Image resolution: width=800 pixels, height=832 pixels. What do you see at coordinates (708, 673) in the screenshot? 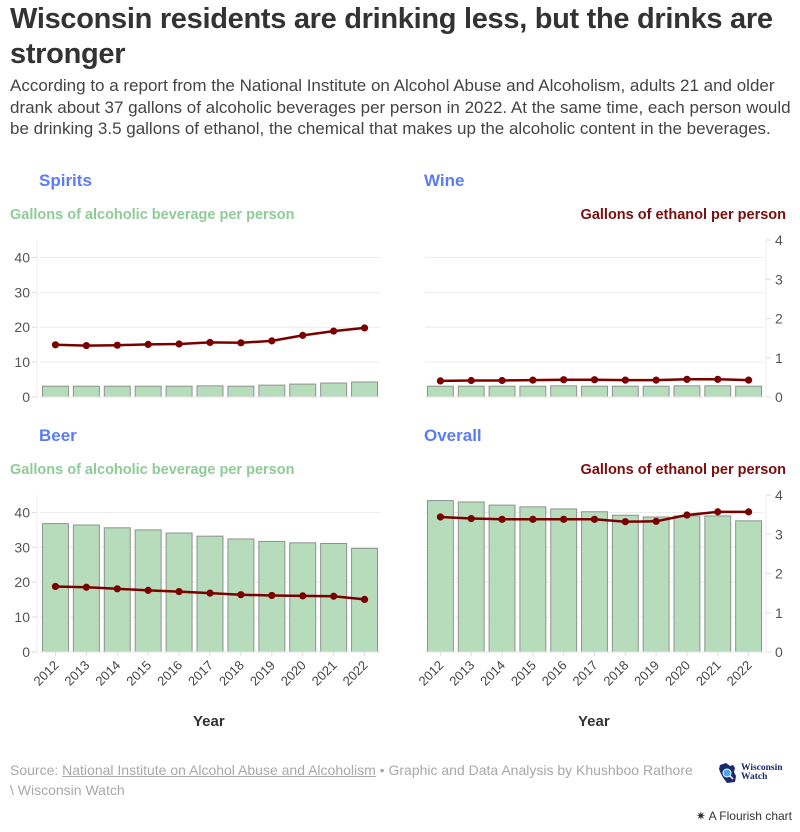
I see `x-tick-label: 2021` at bounding box center [708, 673].